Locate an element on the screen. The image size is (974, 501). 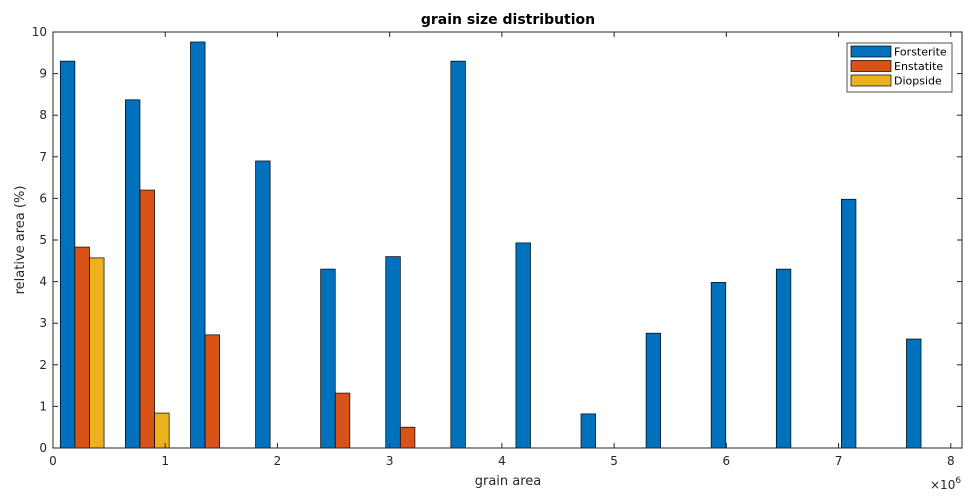
y-tick-label: 2 is located at coordinates (43, 365).